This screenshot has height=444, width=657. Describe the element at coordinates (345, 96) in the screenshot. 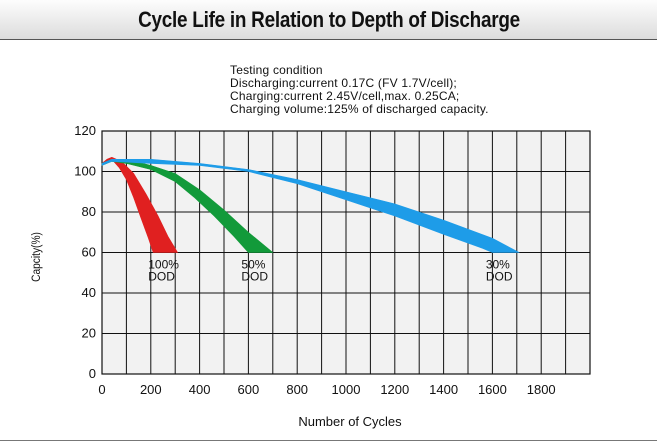

I see `testing-condition-line-2: Charging:current 2.45V/cell,max. 0.25CA;` at that location.